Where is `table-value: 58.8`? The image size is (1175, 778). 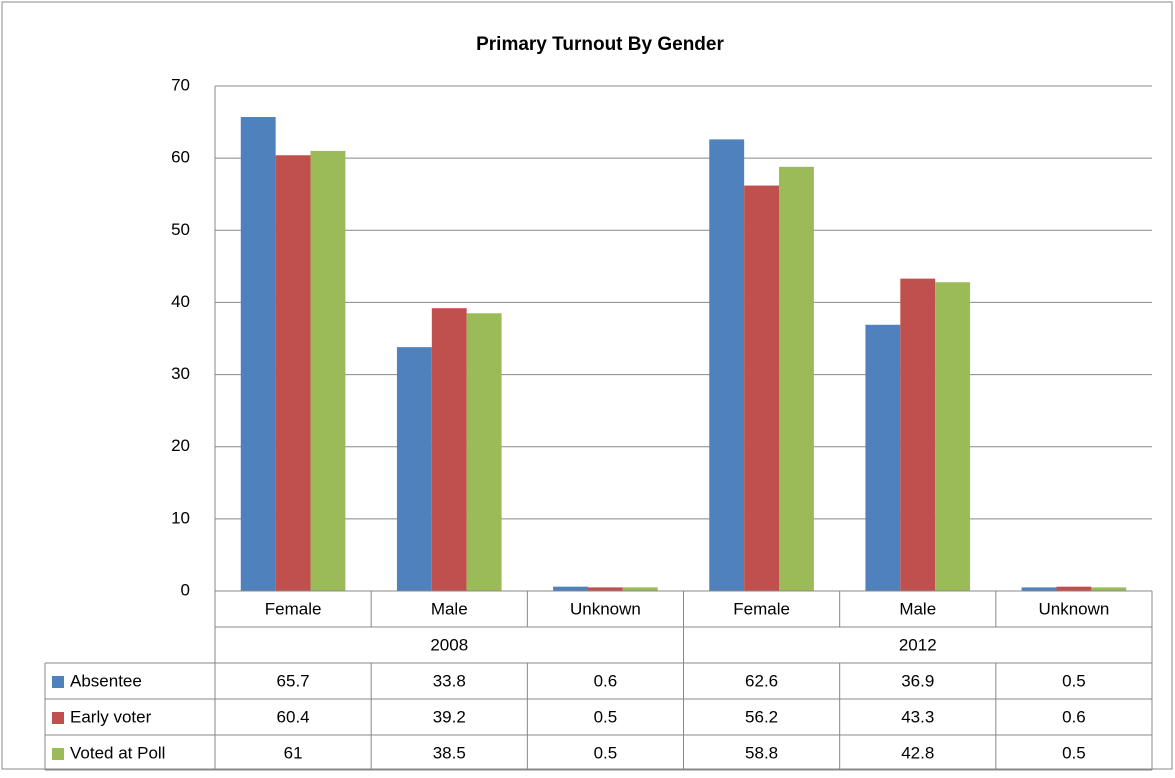
table-value: 58.8 is located at coordinates (761, 752).